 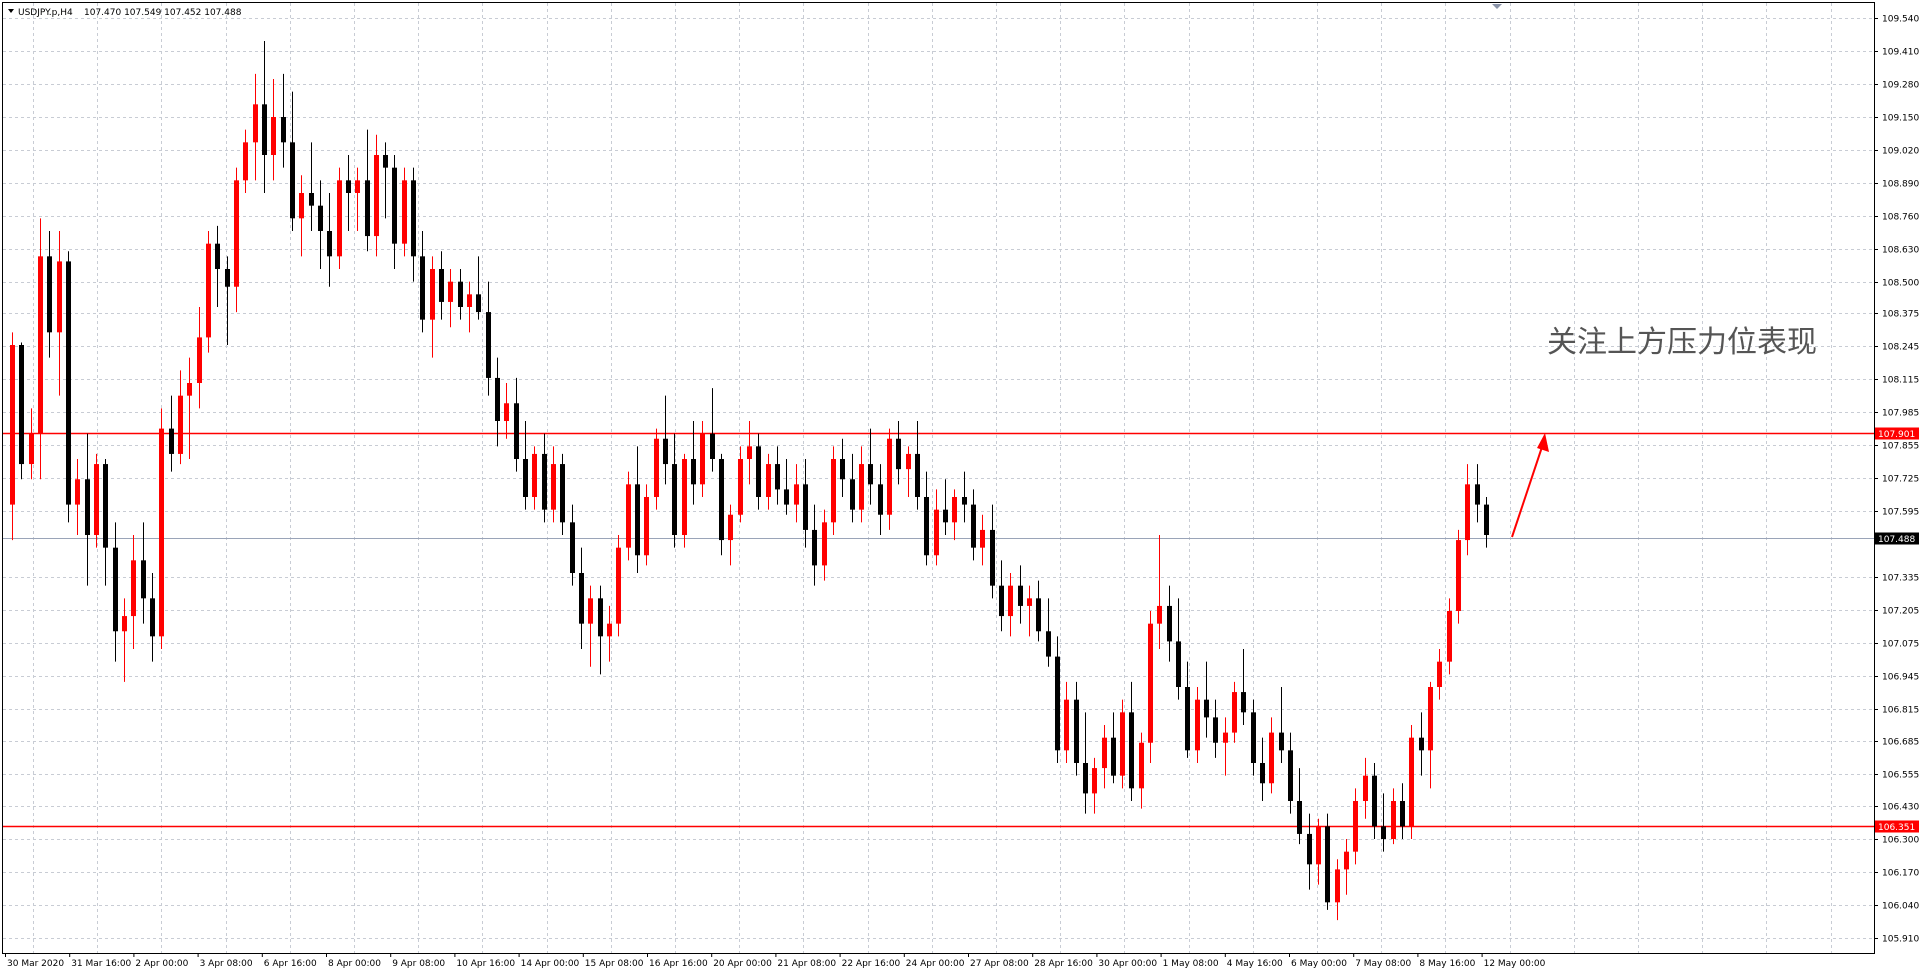 I want to click on time-tick-label: 2 Apr 00:00, so click(x=161, y=963).